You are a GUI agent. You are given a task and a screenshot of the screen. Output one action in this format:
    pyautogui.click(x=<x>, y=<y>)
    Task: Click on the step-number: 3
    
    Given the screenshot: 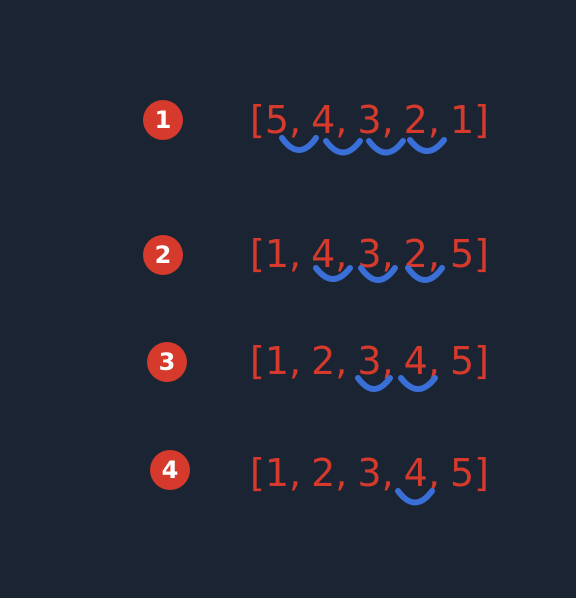 What is the action you would take?
    pyautogui.click(x=167, y=362)
    